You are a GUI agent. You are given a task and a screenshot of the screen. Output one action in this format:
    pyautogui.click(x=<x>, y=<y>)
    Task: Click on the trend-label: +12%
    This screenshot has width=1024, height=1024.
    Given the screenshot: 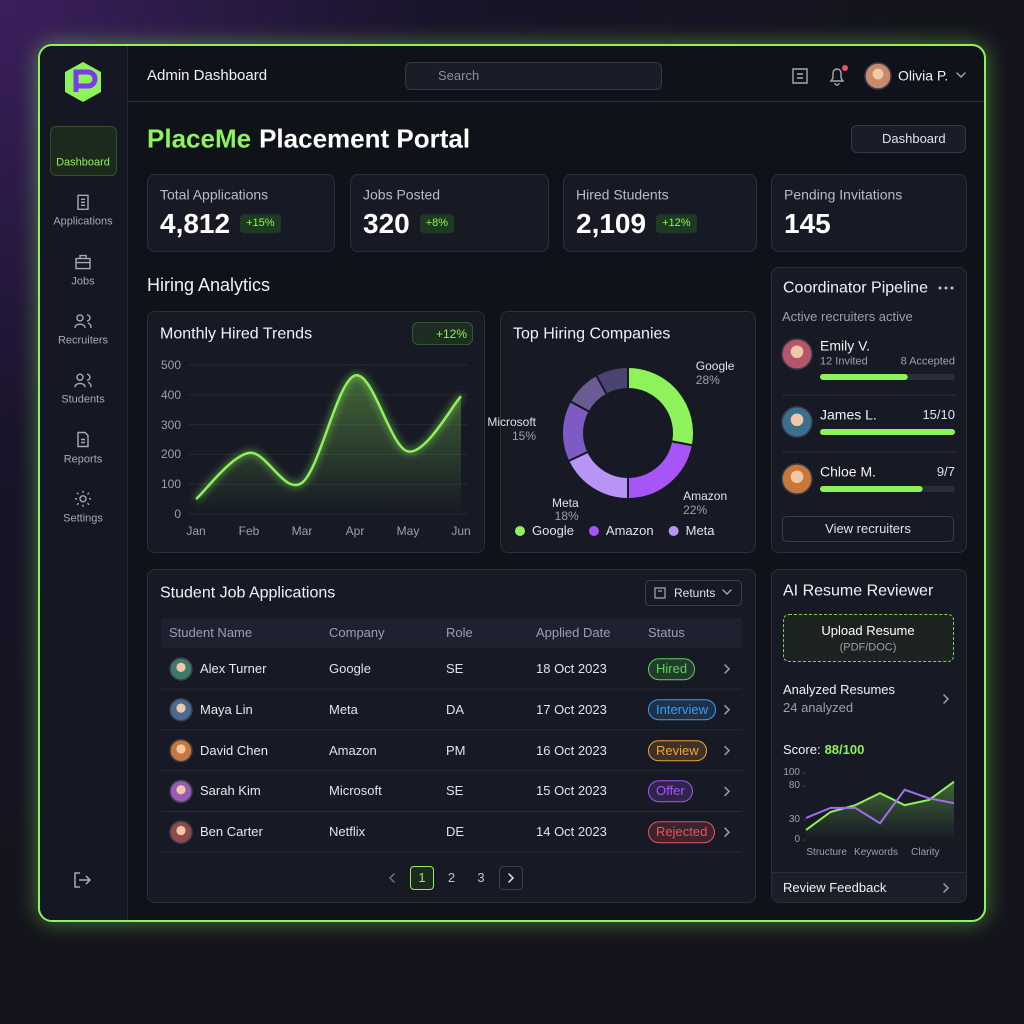 What is the action you would take?
    pyautogui.click(x=452, y=333)
    